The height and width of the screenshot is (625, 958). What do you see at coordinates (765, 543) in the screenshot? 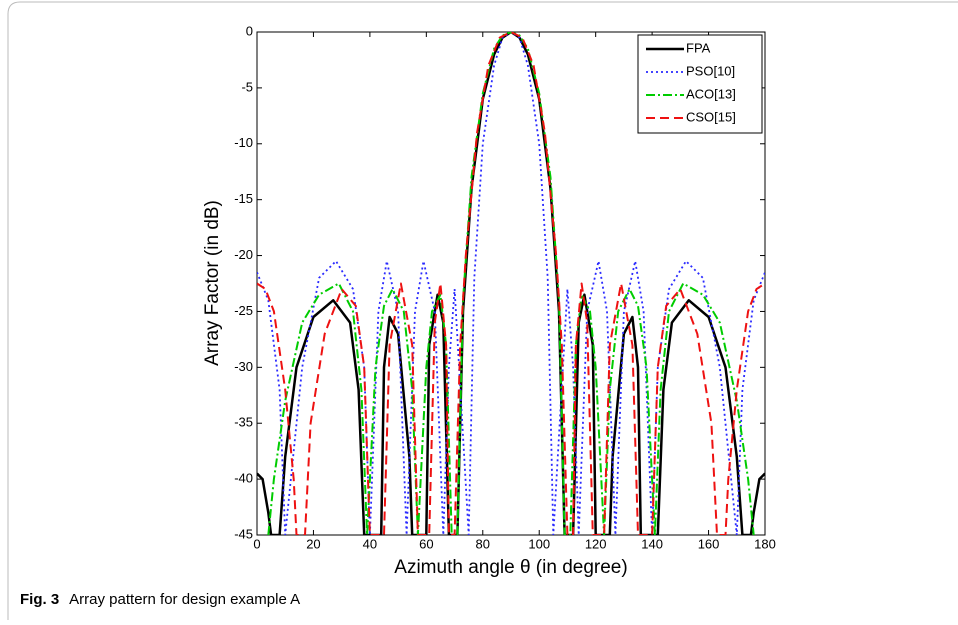
I see `x-tick-label: 180` at bounding box center [765, 543].